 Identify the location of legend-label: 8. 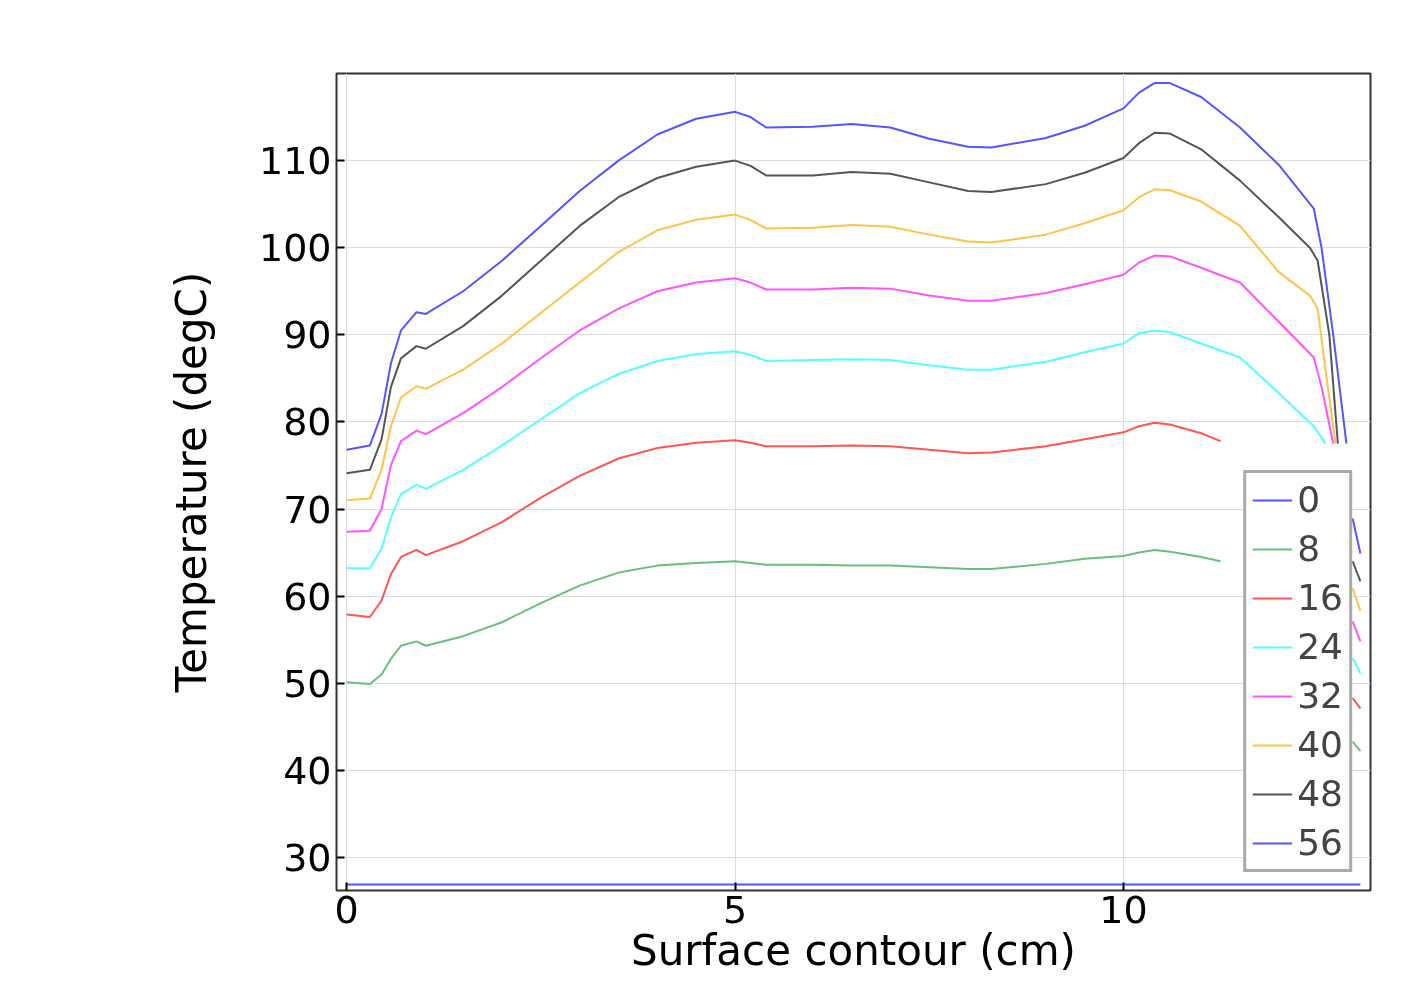
(1309, 548).